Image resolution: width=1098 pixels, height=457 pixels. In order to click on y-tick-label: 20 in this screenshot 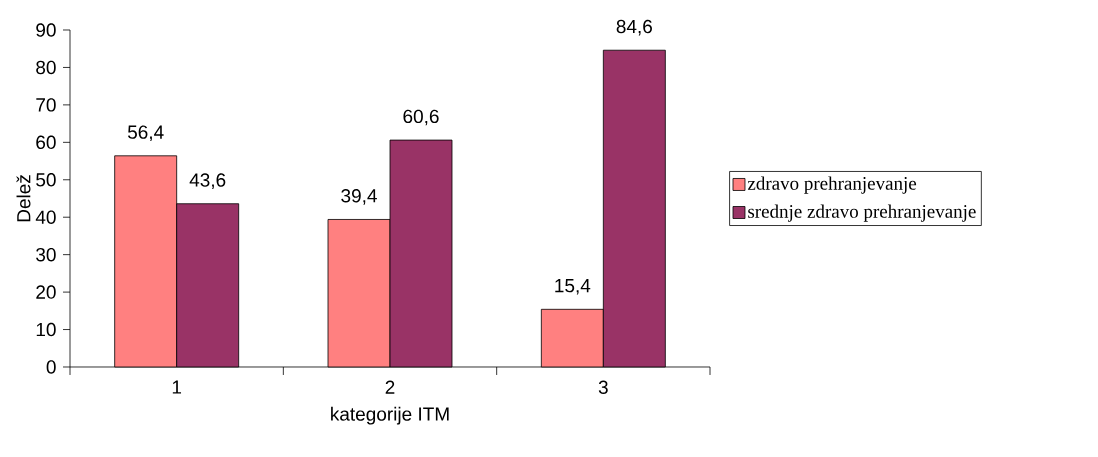, I will do `click(46, 292)`.